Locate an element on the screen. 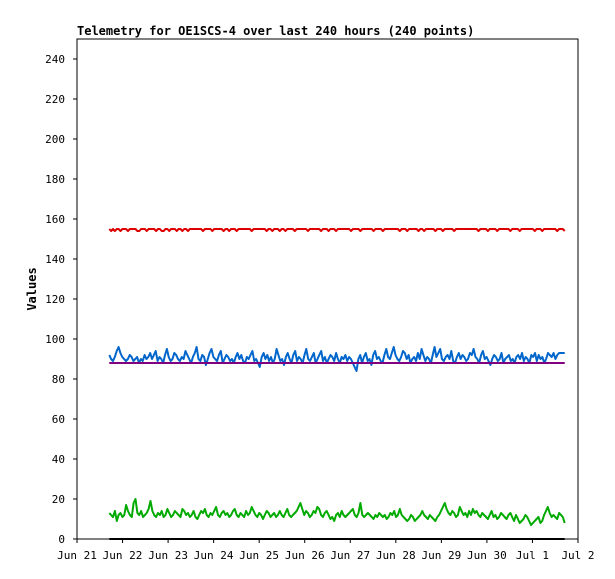 This screenshot has height=579, width=615. y-tick-label: 160 is located at coordinates (55, 219).